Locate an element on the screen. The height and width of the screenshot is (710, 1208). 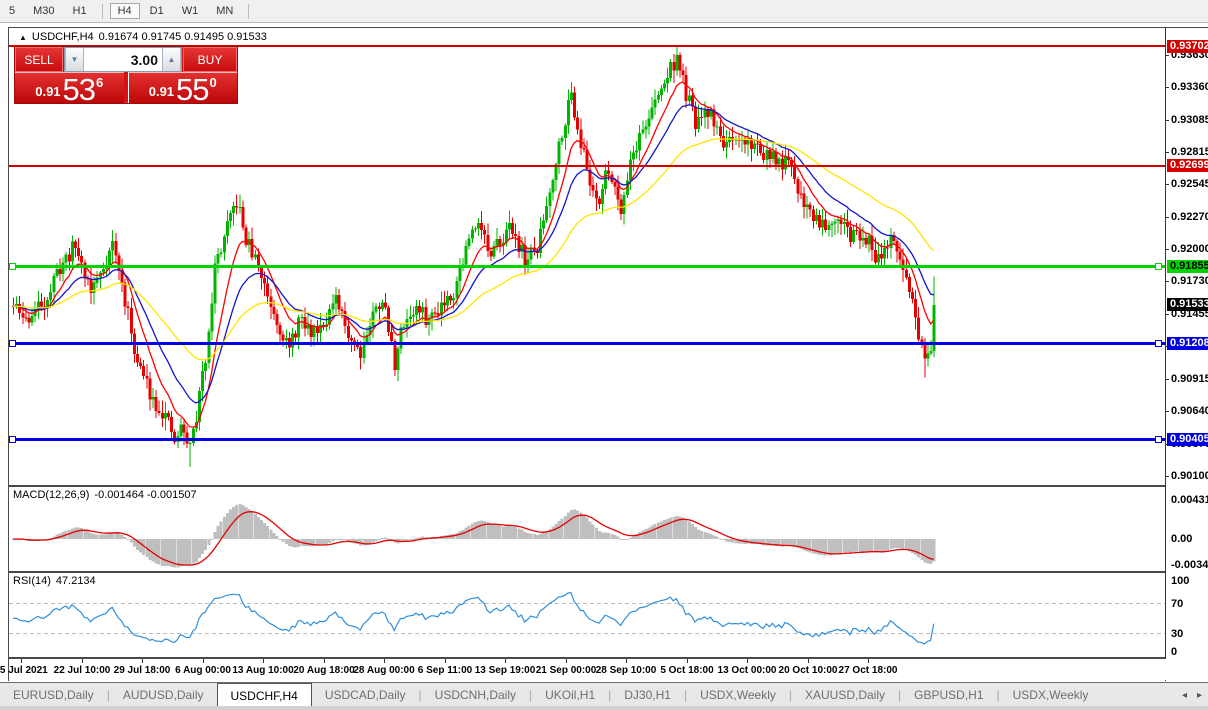
tab-gbpusd-h1-9: GBPUSD,H1 is located at coordinates (949, 695).